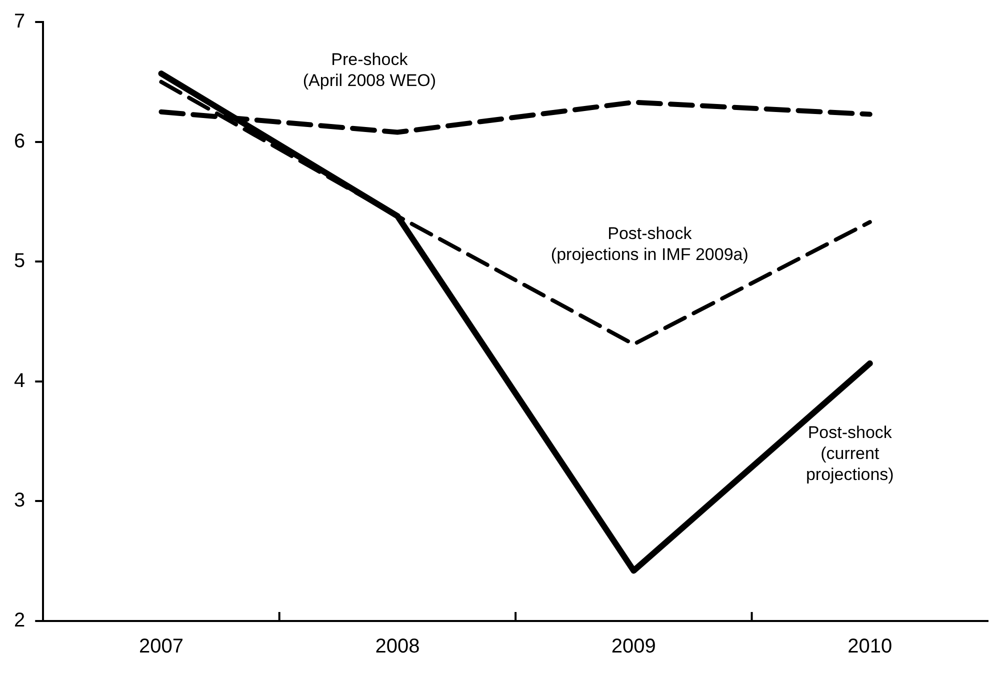  What do you see at coordinates (161, 647) in the screenshot?
I see `x-tick-label: 2007` at bounding box center [161, 647].